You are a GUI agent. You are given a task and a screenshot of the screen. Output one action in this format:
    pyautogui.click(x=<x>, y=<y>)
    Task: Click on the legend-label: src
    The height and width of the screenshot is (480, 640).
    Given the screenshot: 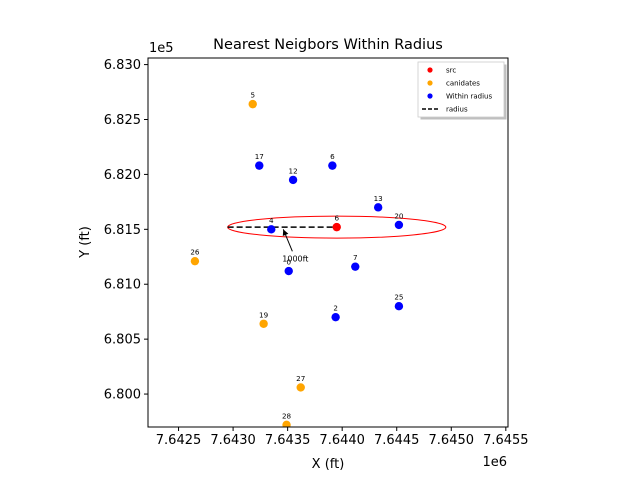 What is the action you would take?
    pyautogui.click(x=451, y=71)
    